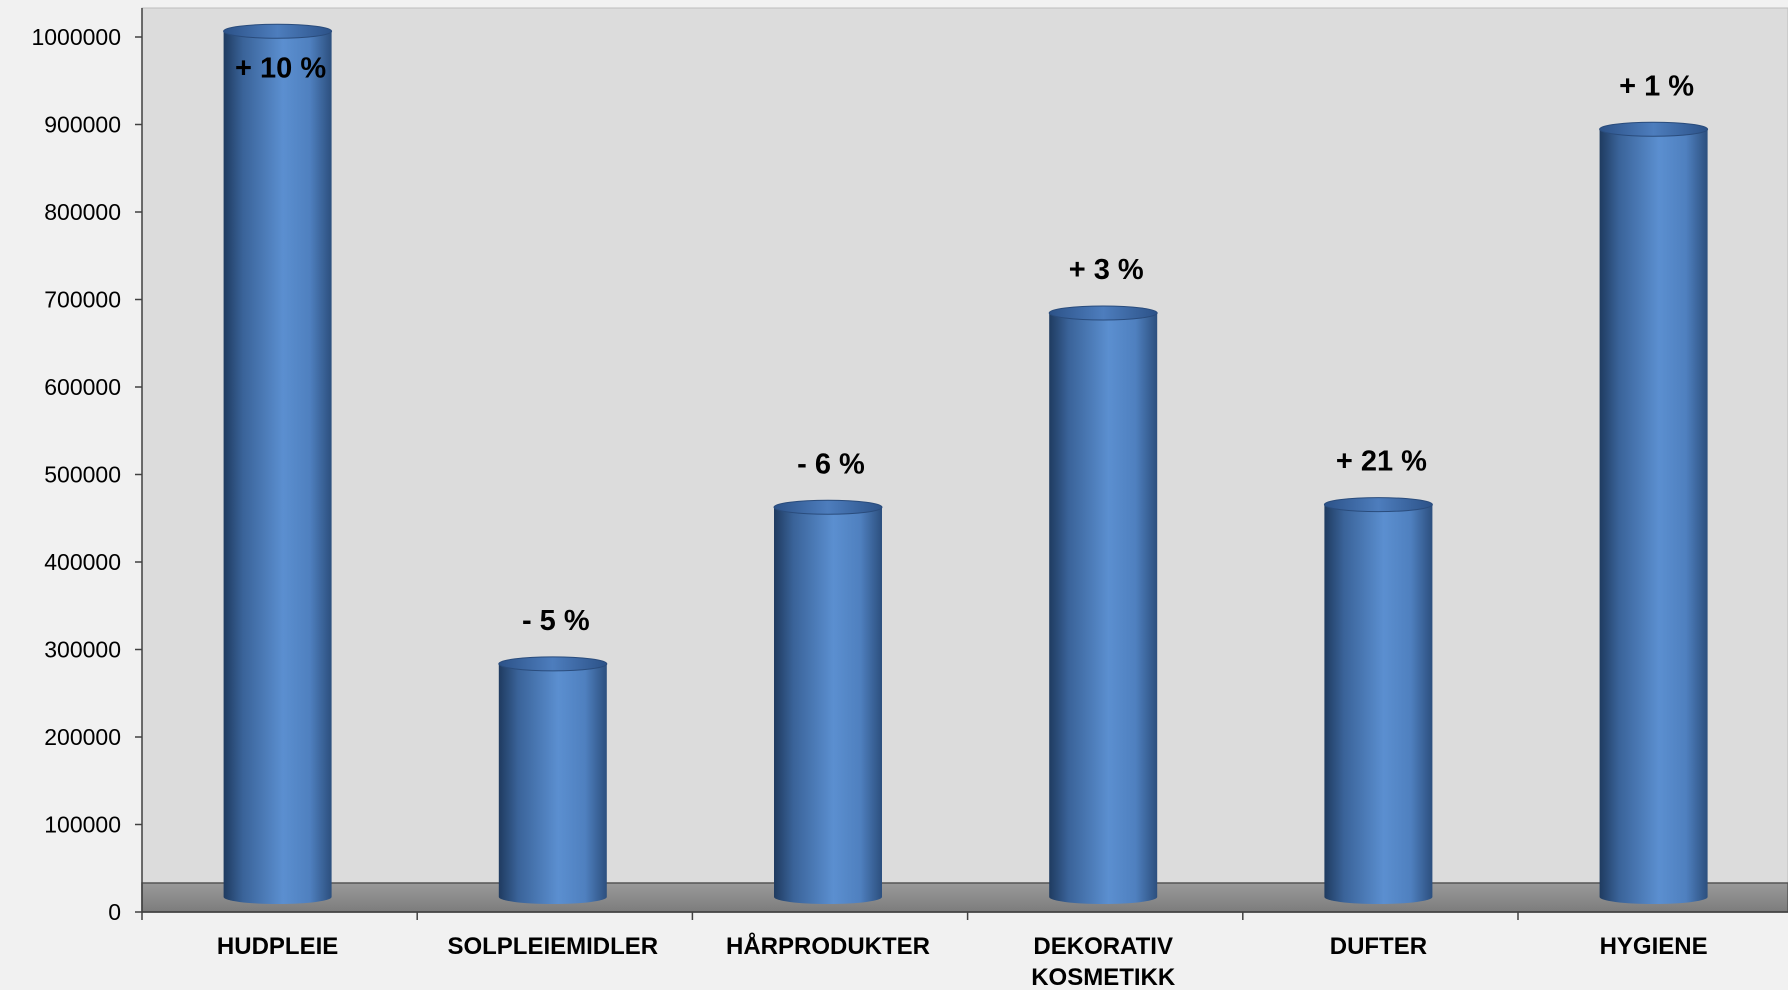 This screenshot has height=990, width=1788. I want to click on y-tick-label: 100000, so click(82, 825).